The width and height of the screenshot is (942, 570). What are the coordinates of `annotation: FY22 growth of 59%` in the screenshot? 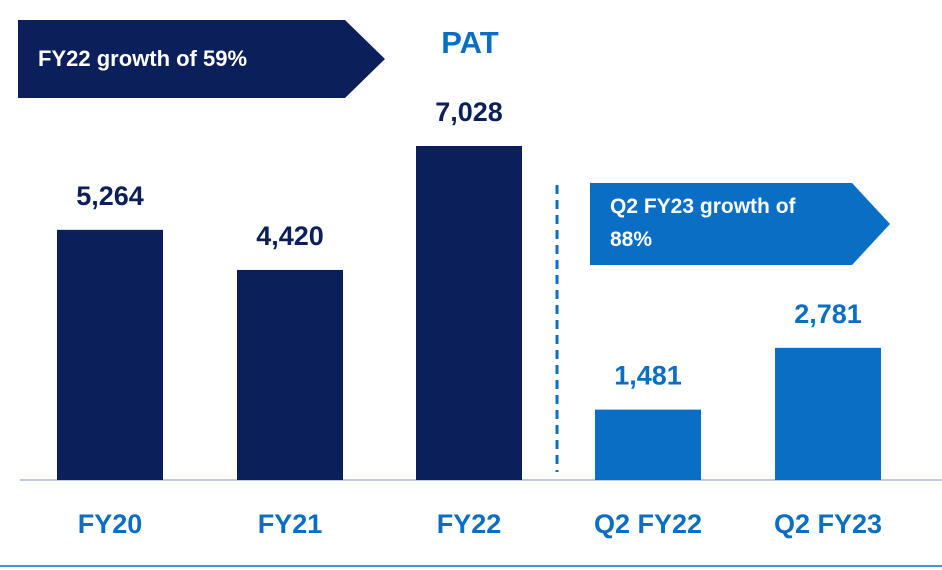 It's located at (143, 58).